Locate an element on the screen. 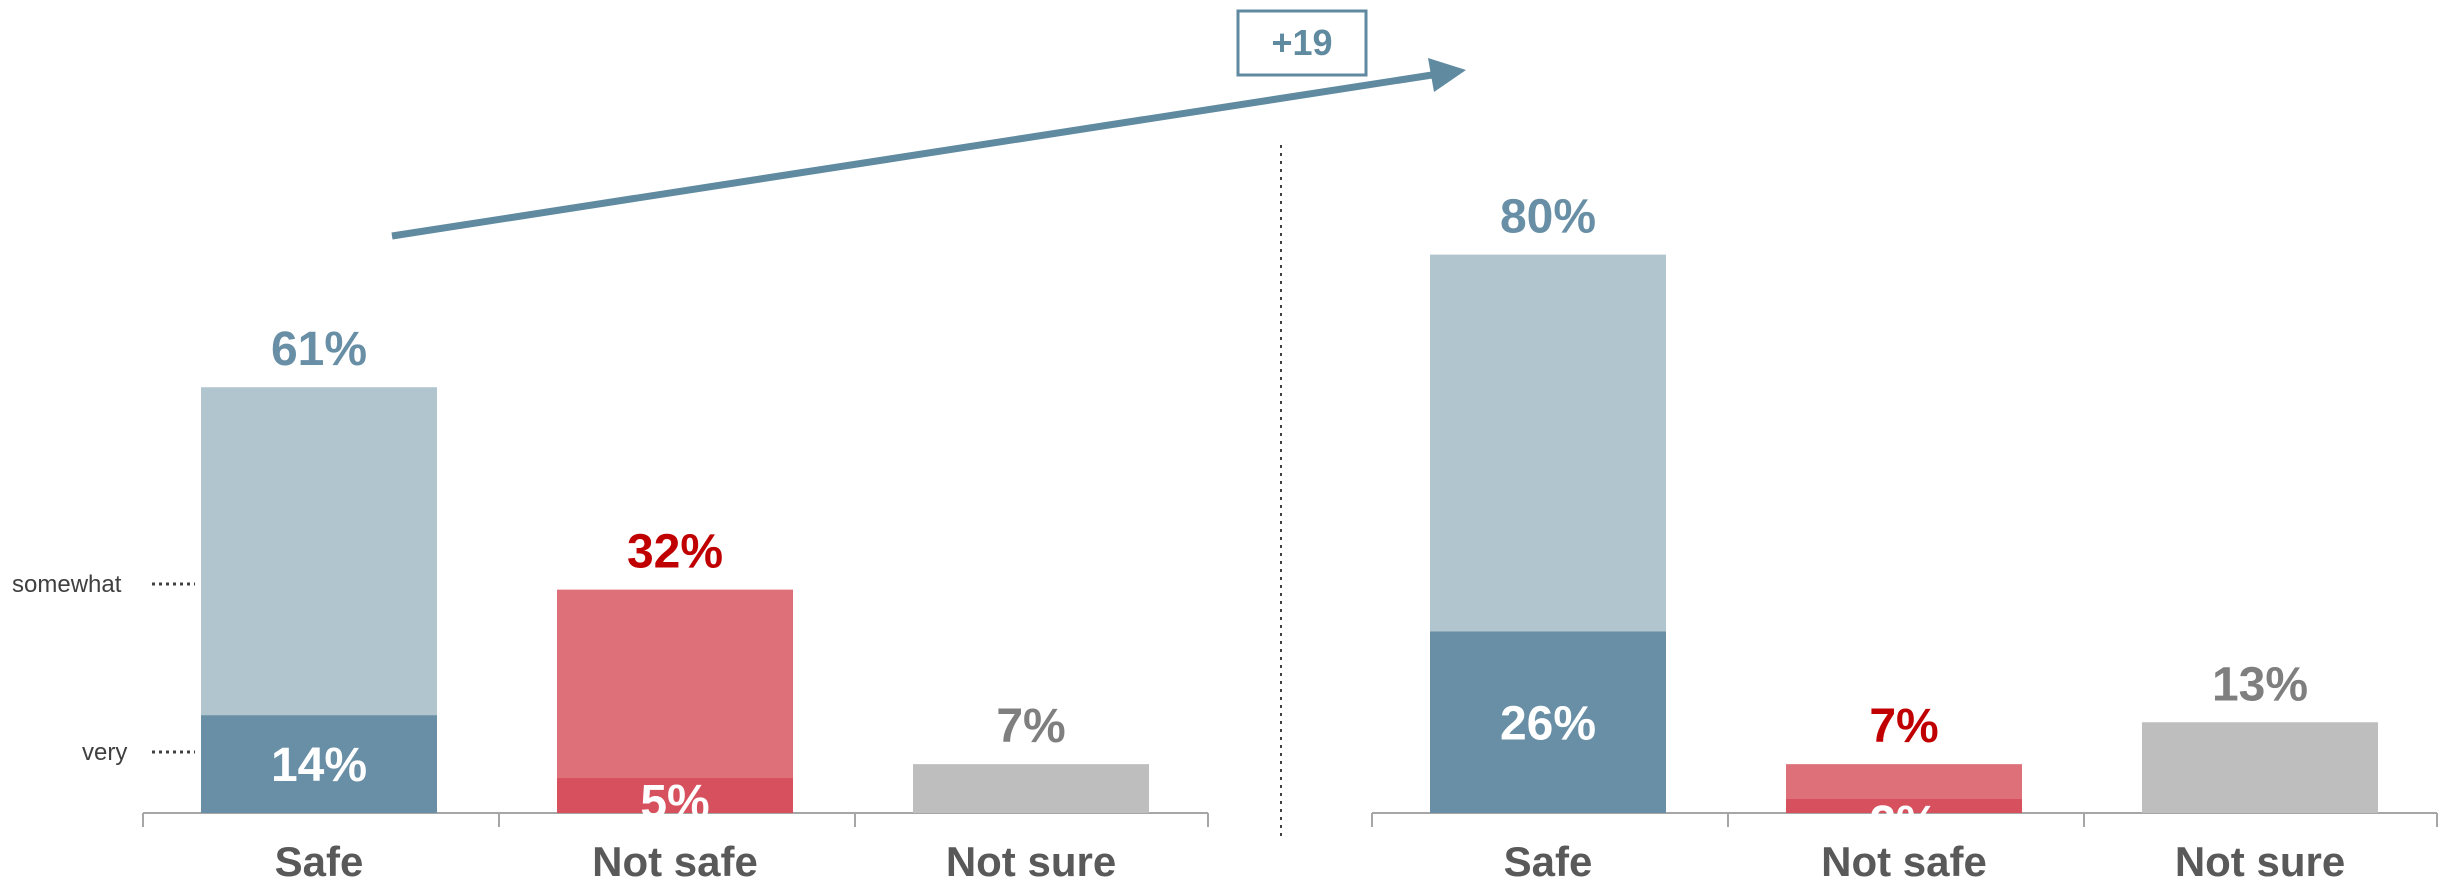 The image size is (2450, 882). bar-safe-very-label: 14% is located at coordinates (319, 765).